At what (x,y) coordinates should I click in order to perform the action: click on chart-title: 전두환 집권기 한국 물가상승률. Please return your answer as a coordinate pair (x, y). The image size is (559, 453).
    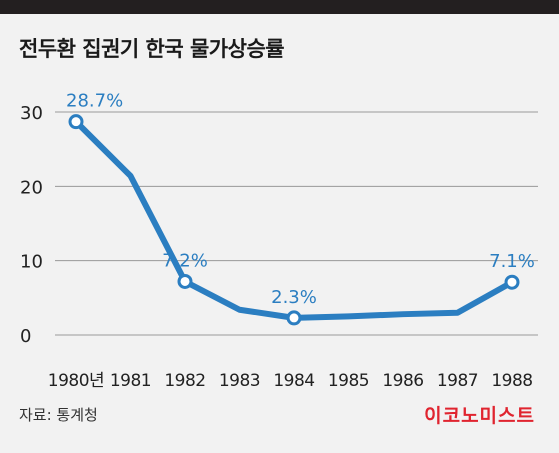
    Looking at the image, I should click on (152, 49).